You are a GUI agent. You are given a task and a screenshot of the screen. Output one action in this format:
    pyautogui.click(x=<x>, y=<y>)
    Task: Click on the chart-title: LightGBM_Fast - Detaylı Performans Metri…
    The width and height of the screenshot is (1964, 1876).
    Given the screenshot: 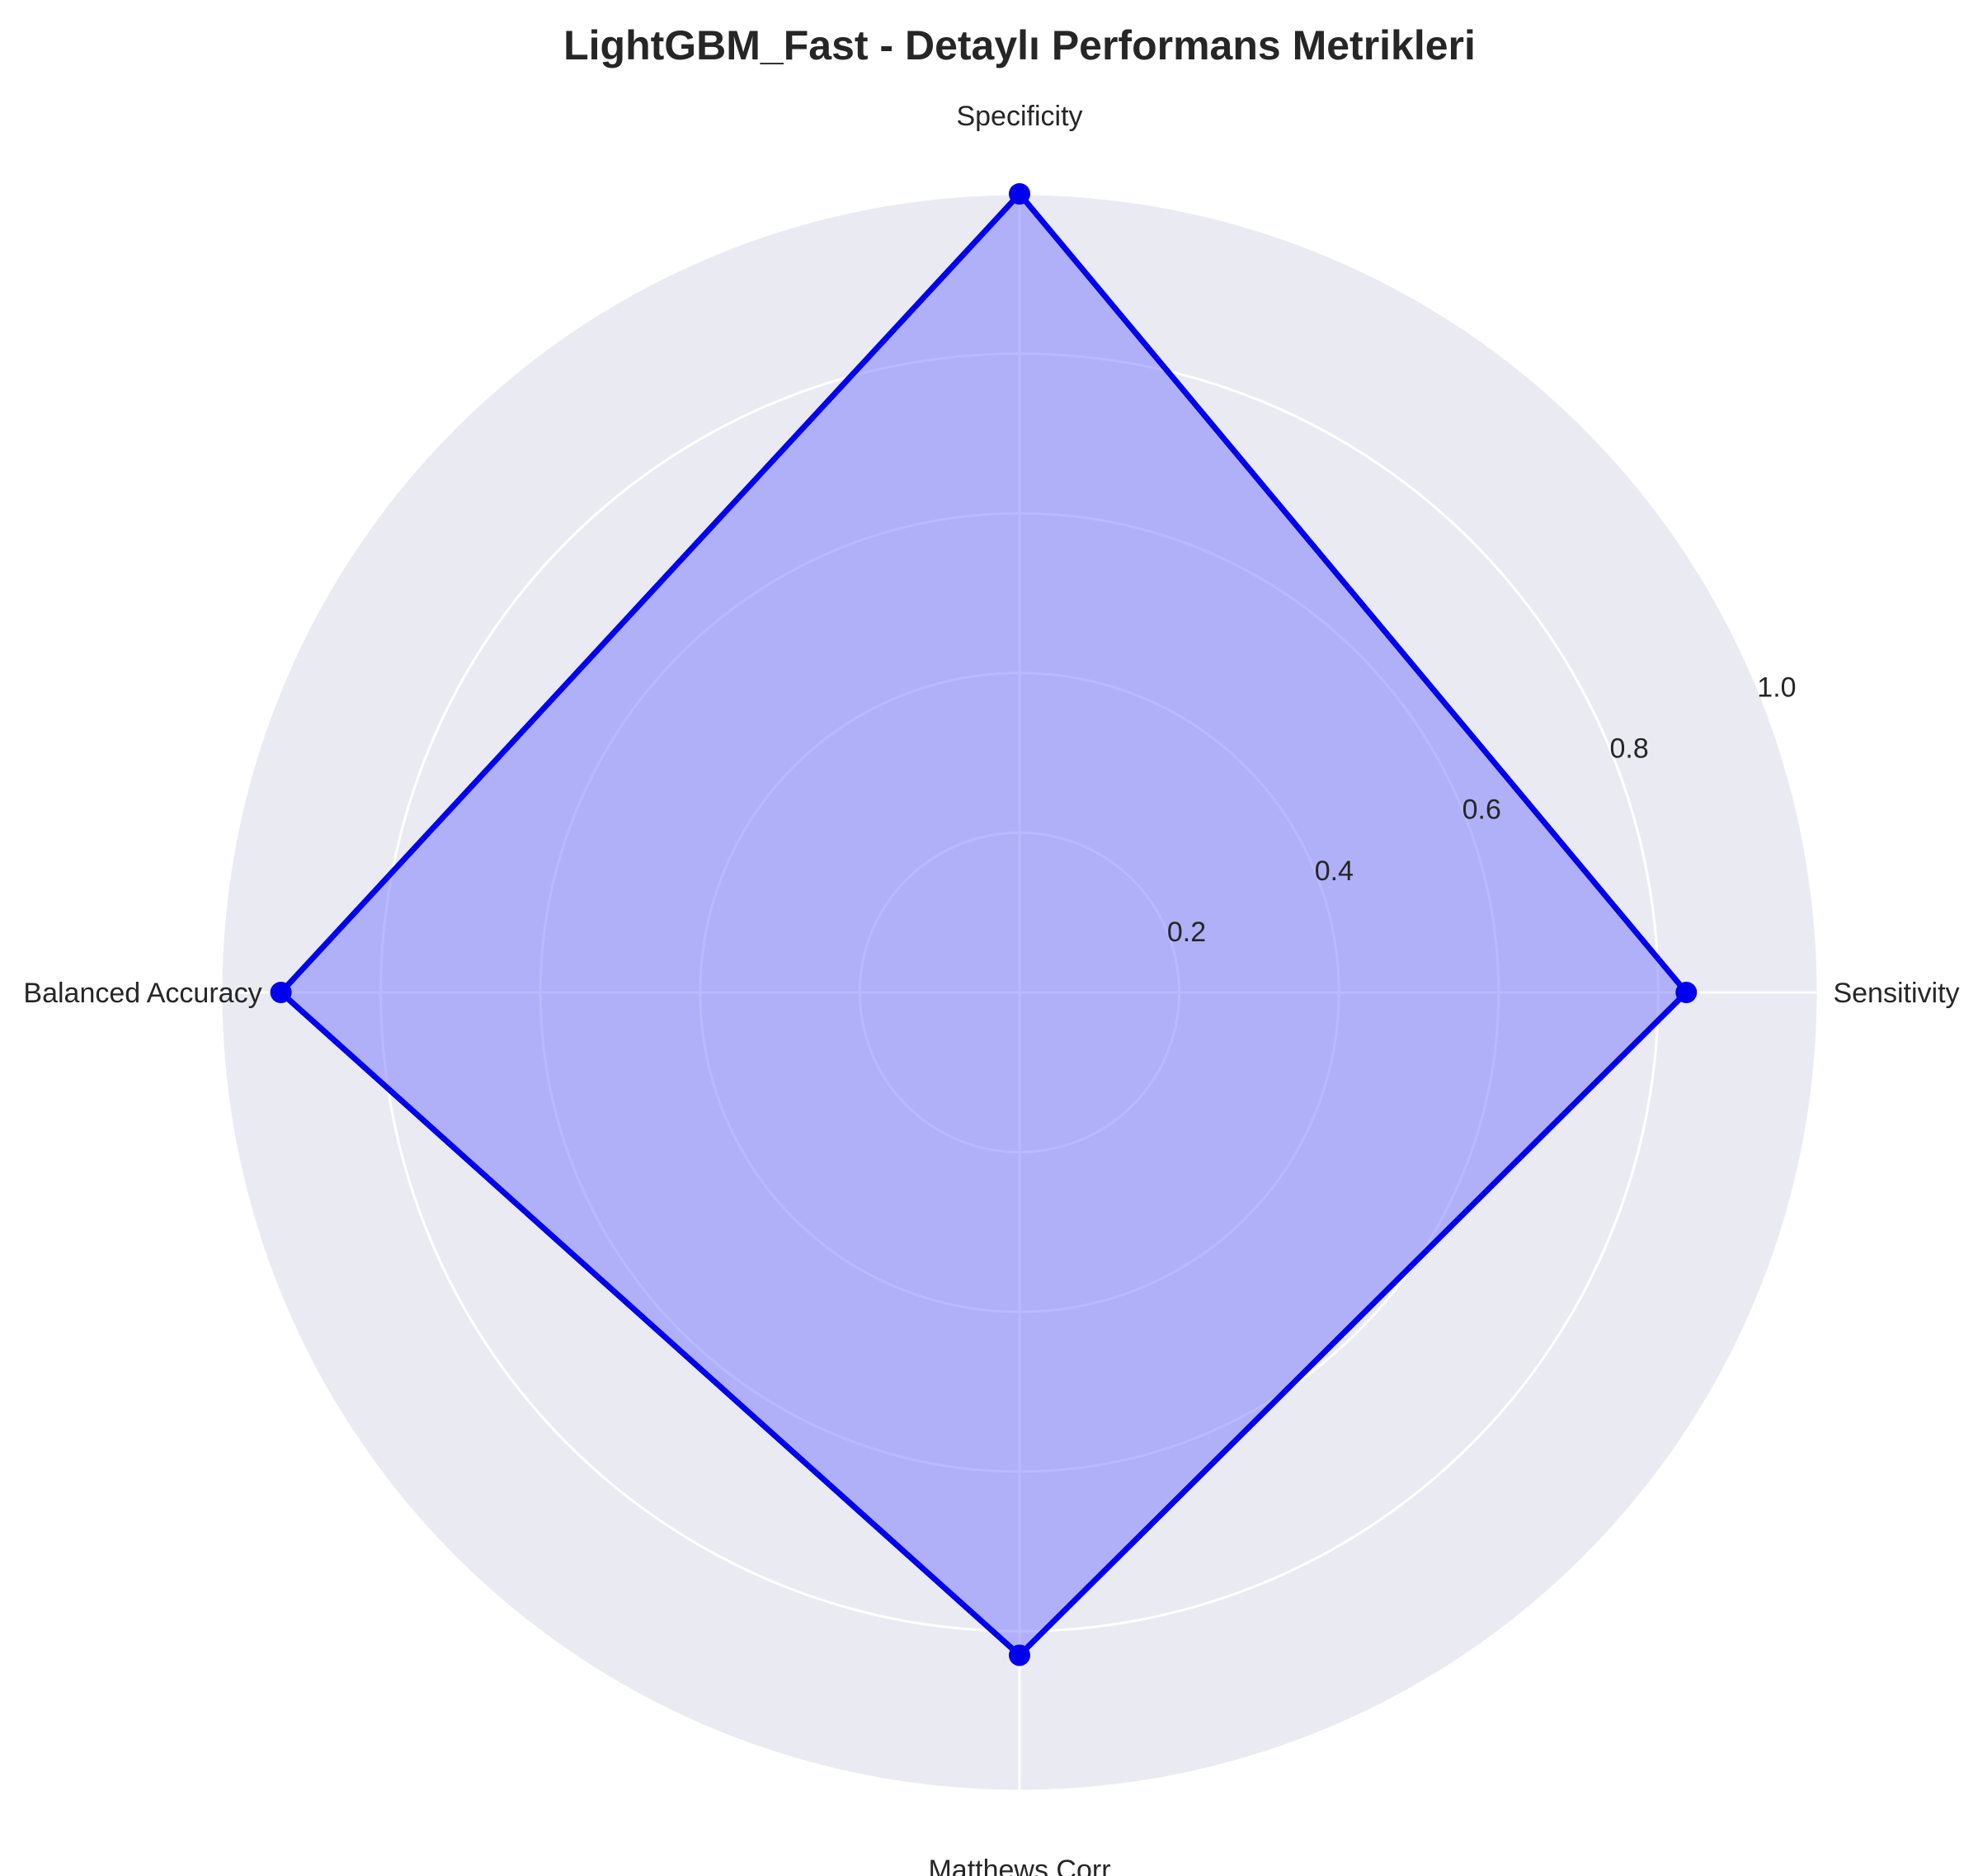 What is the action you would take?
    pyautogui.click(x=1019, y=45)
    